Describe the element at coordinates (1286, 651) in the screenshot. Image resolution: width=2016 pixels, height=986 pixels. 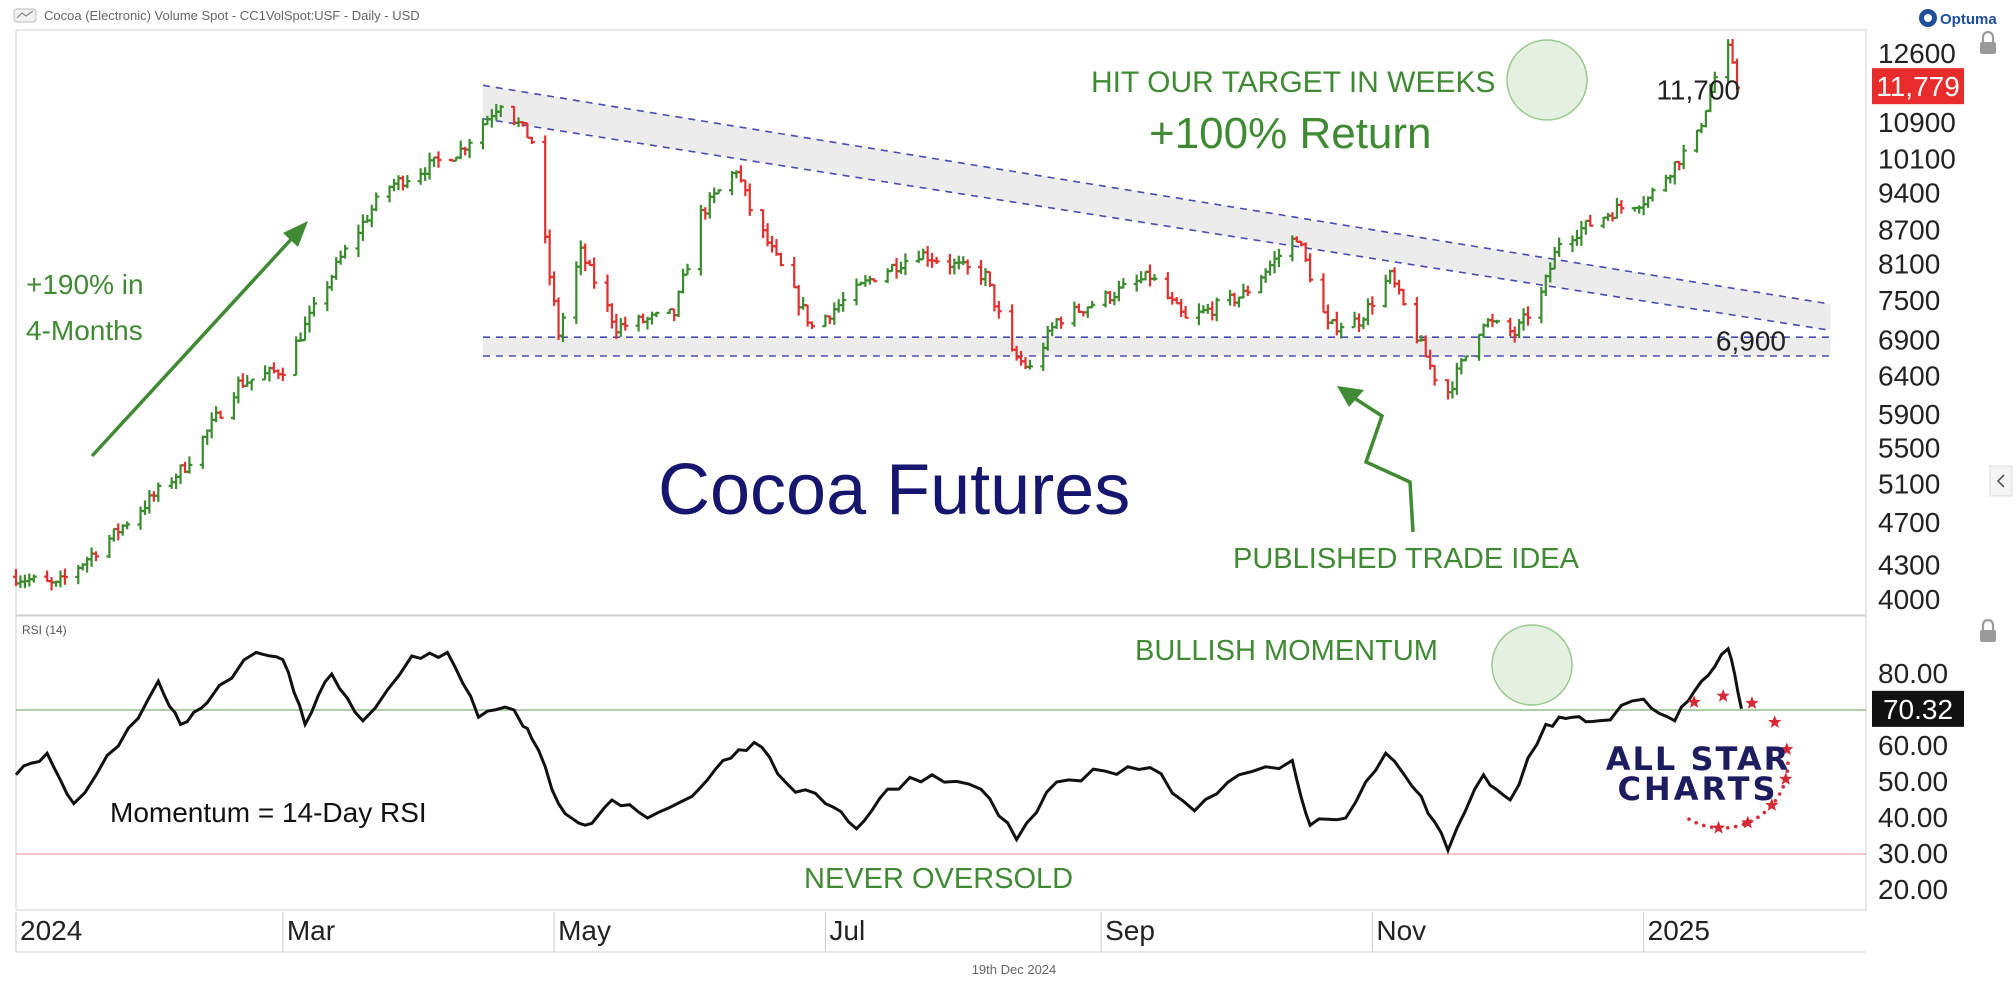
I see `momentum-annotation: BULLISH MOMENTUM` at that location.